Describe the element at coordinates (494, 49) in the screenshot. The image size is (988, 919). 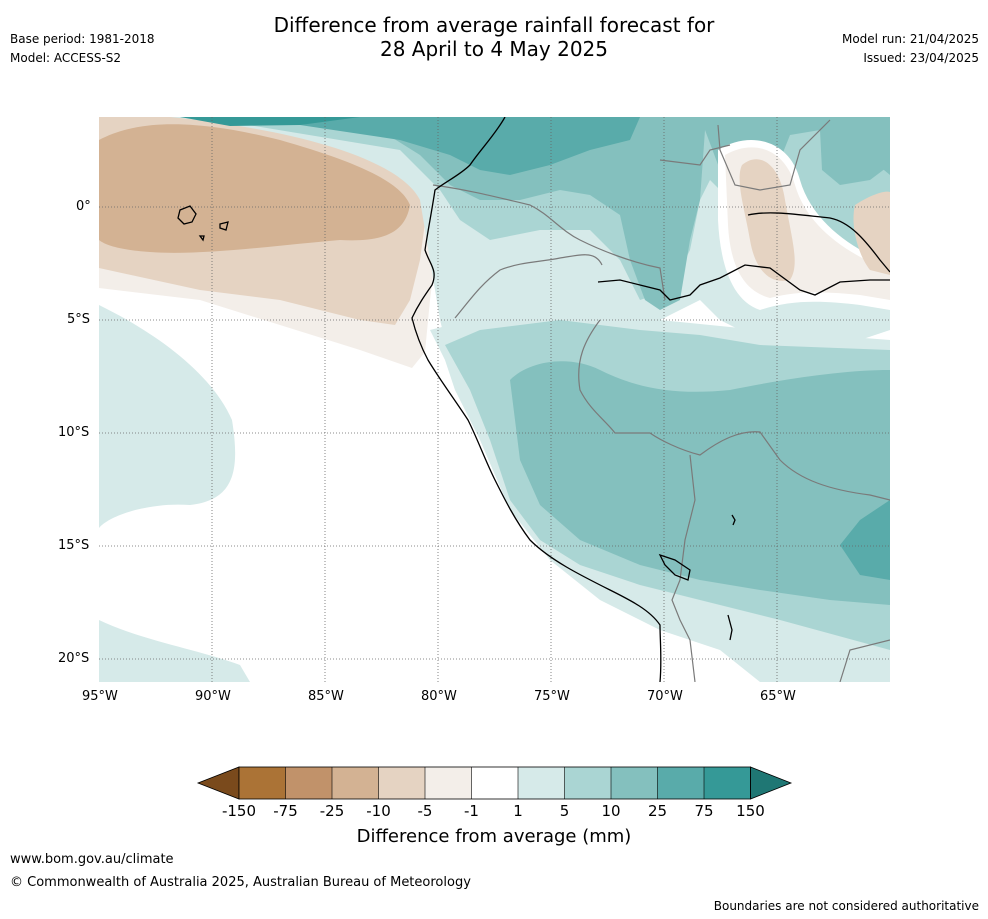
I see `title-line-2: 28 April to 4 May 2025` at that location.